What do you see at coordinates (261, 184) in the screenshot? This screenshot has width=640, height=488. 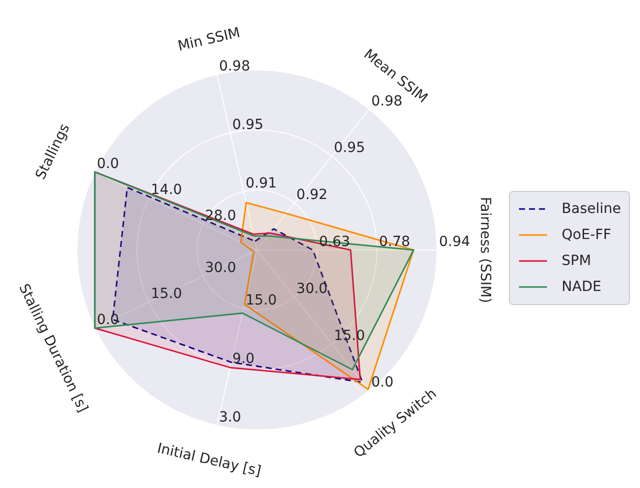 I see `text: 0.91` at bounding box center [261, 184].